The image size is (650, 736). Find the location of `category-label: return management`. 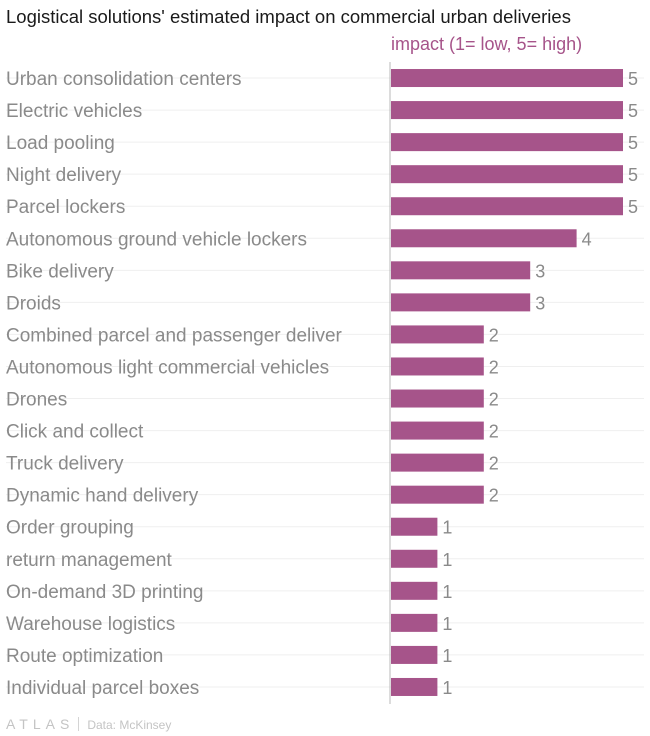

category-label: return management is located at coordinates (89, 560).